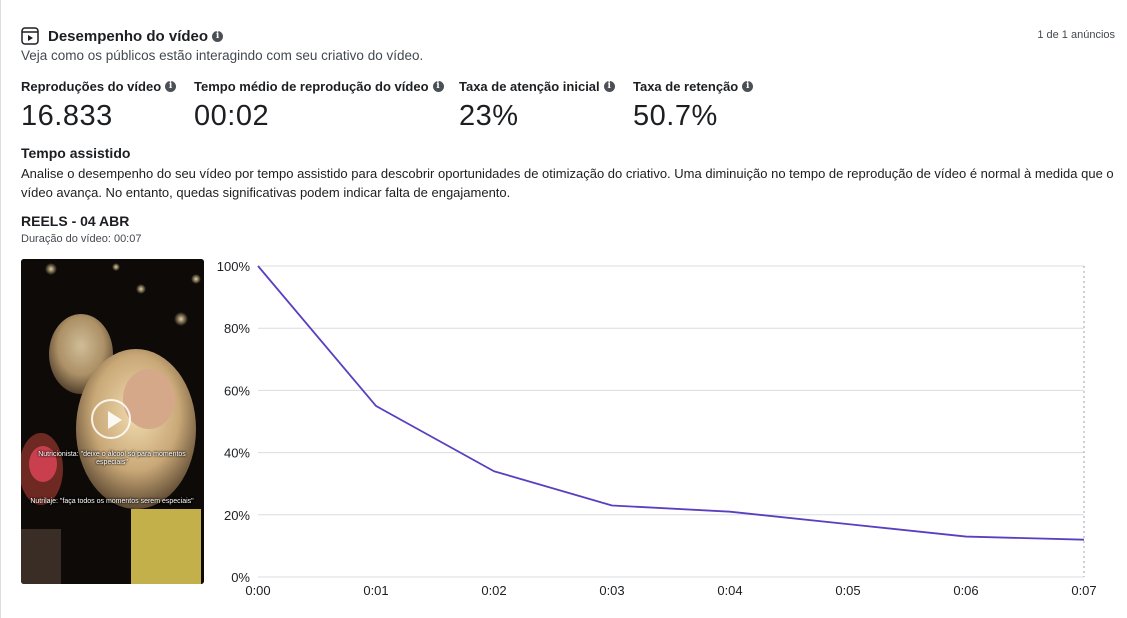  I want to click on metric-value: 50.7%, so click(675, 116).